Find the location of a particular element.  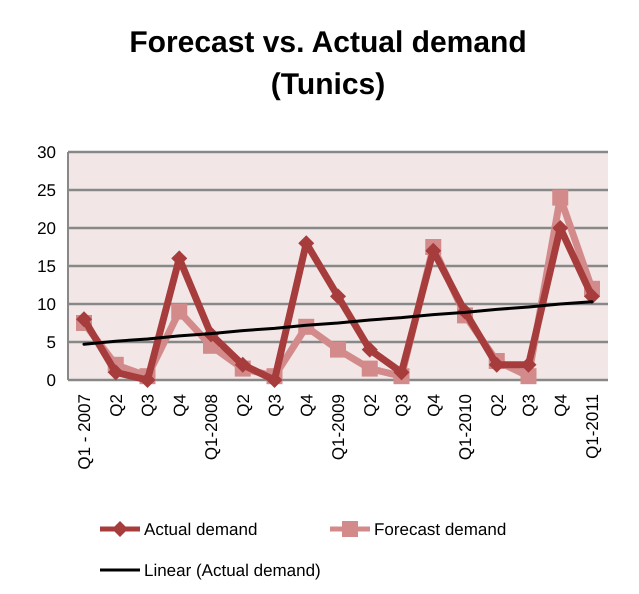

legend-label: Forecast demand is located at coordinates (440, 529).